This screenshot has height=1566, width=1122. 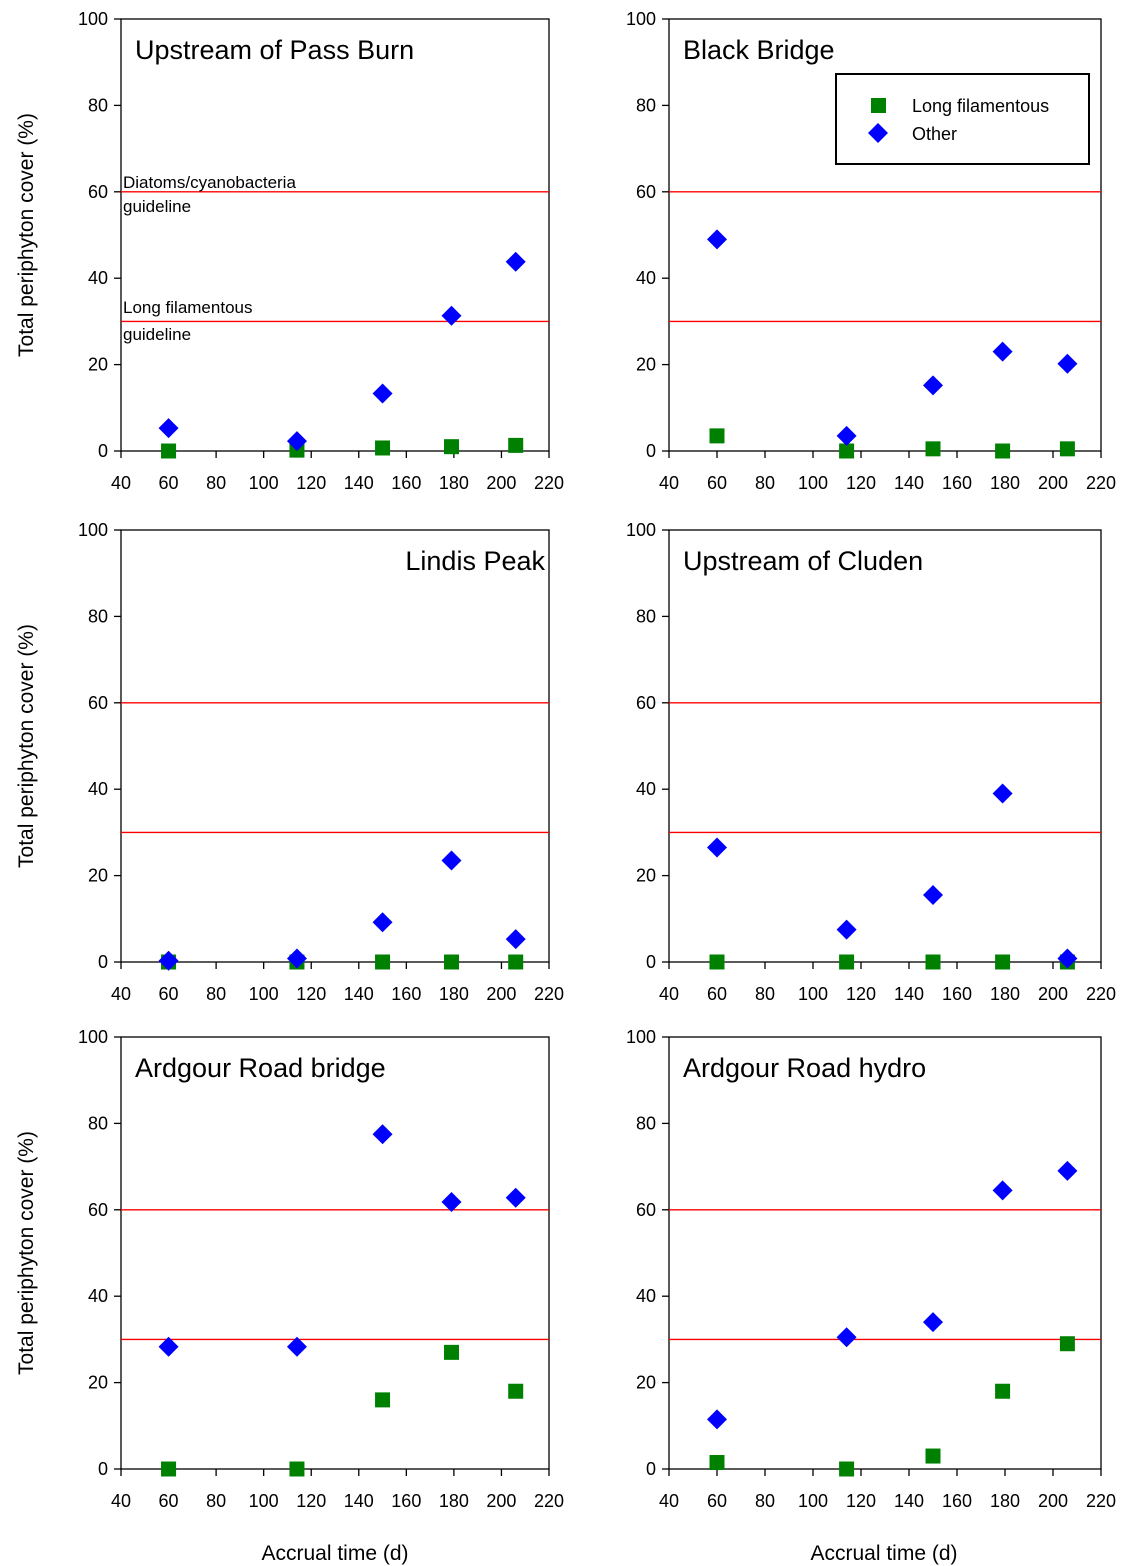 What do you see at coordinates (803, 561) in the screenshot?
I see `panel-title: Upstream of Cluden` at bounding box center [803, 561].